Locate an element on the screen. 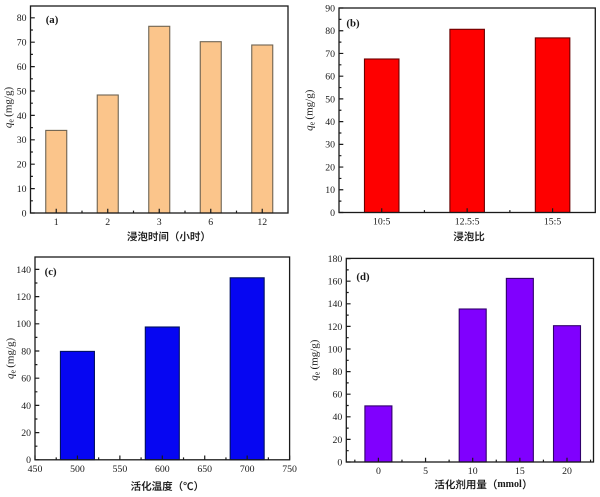 The width and height of the screenshot is (600, 497). svg-text: 160 is located at coordinates (335, 282).